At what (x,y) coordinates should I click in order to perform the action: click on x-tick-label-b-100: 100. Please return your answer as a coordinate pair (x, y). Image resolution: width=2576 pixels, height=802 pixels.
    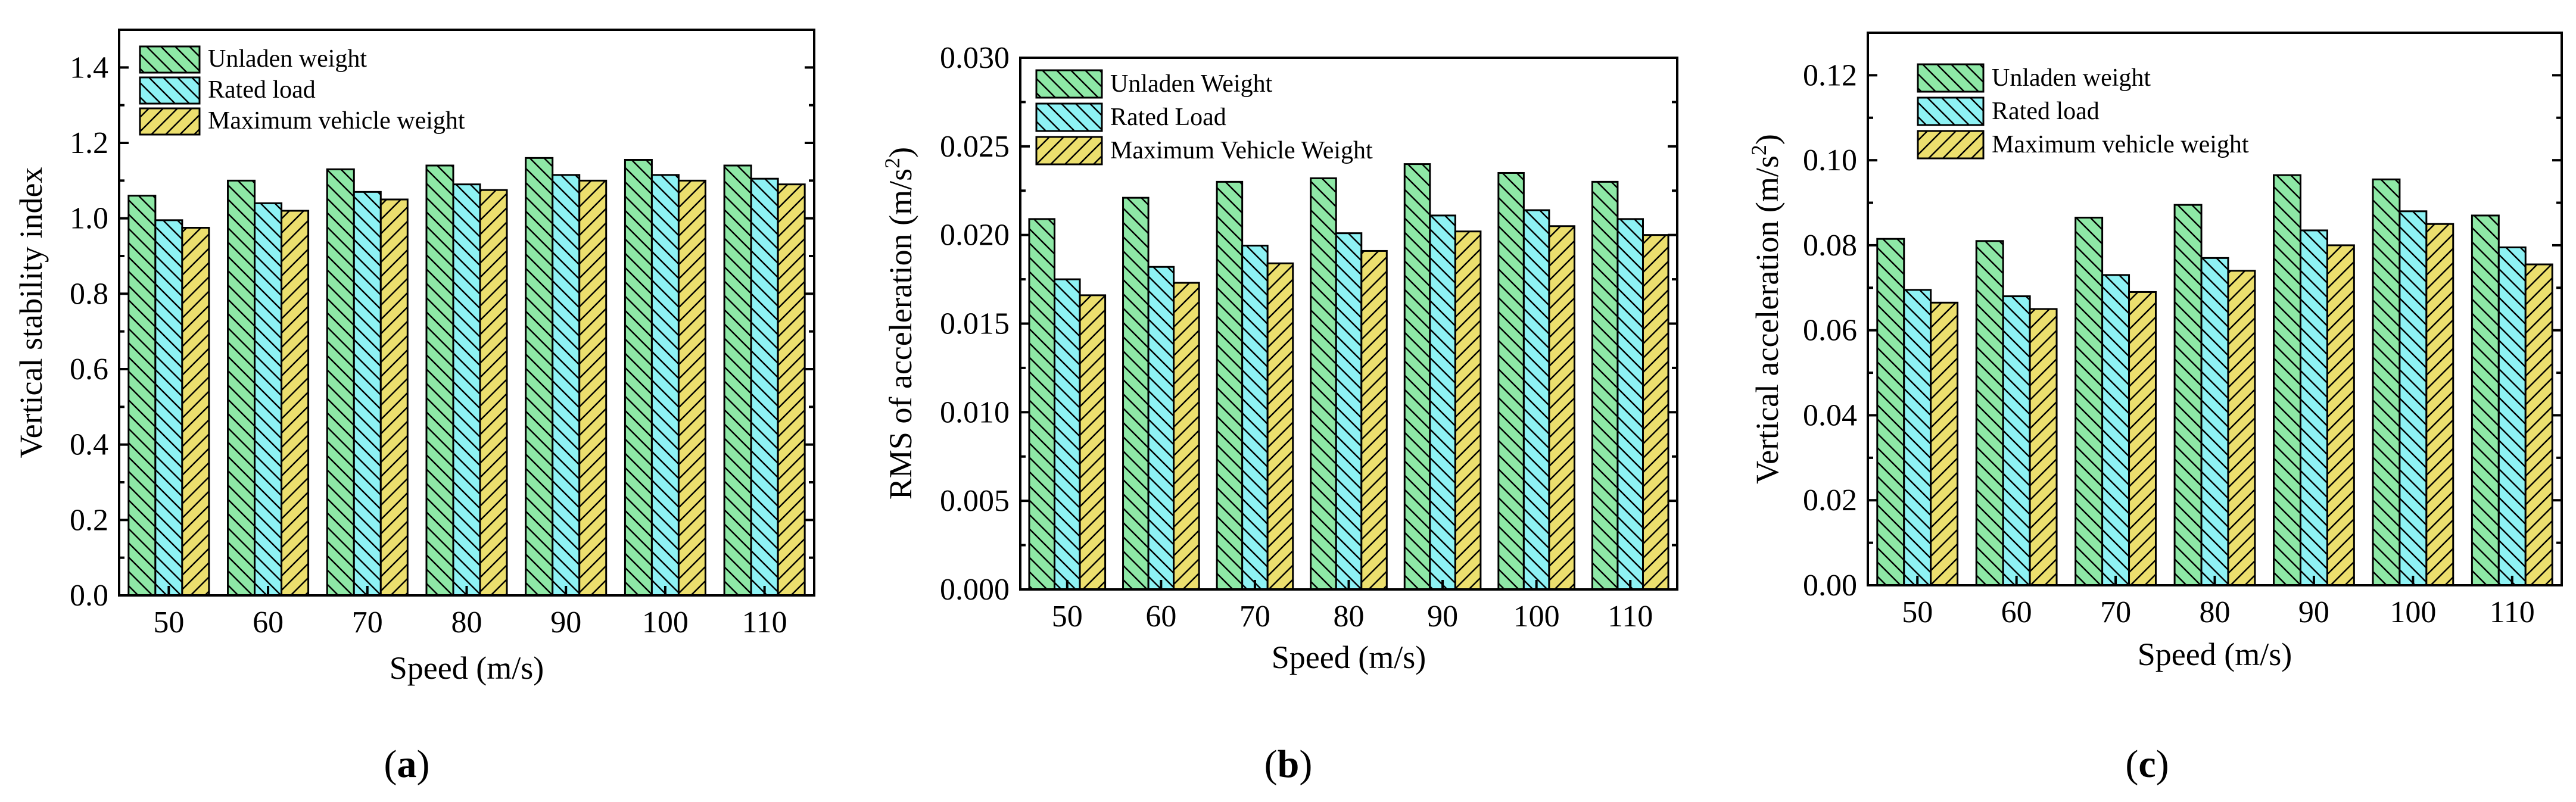
    Looking at the image, I should click on (1536, 617).